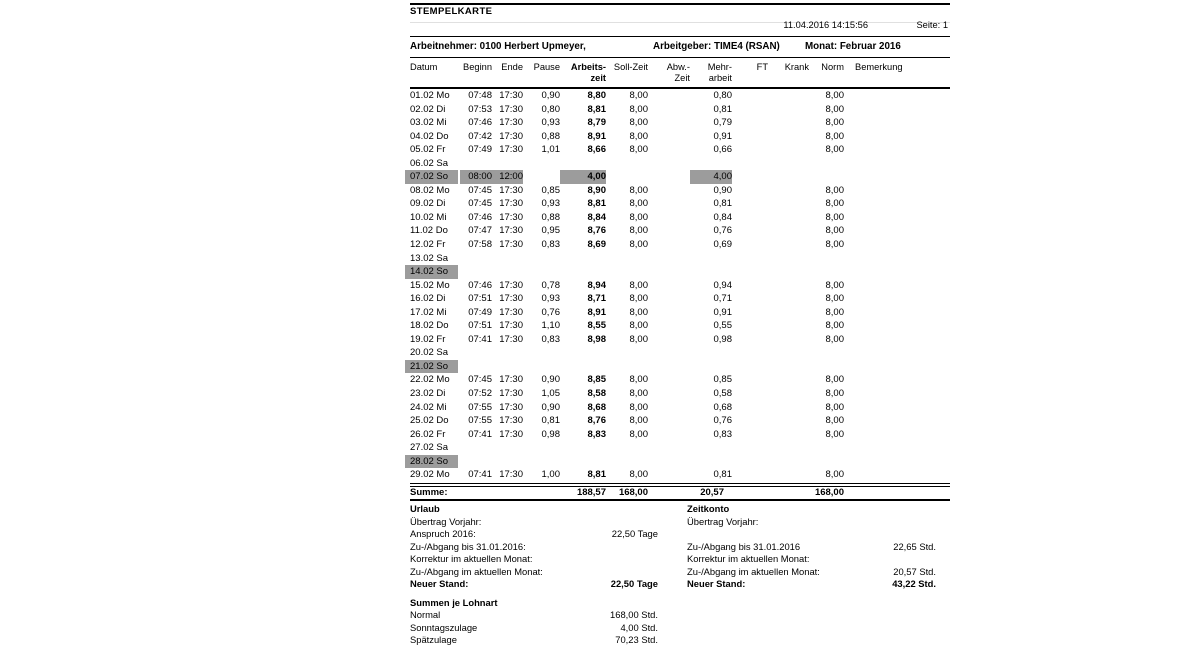 The height and width of the screenshot is (650, 1180). I want to click on cell-beginn: 07:46, so click(480, 123).